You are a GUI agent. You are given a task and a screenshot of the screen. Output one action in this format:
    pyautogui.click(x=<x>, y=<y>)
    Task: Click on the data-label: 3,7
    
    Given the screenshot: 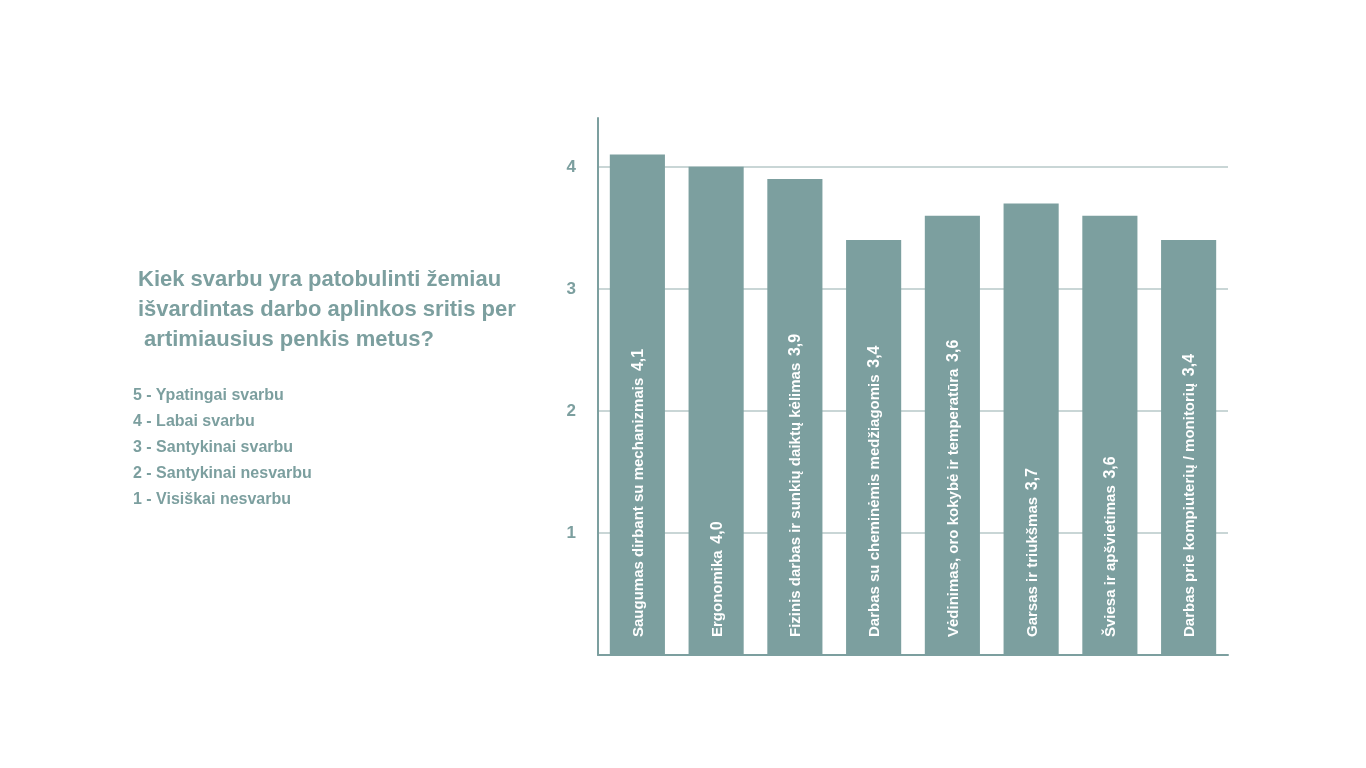 What is the action you would take?
    pyautogui.click(x=1031, y=479)
    